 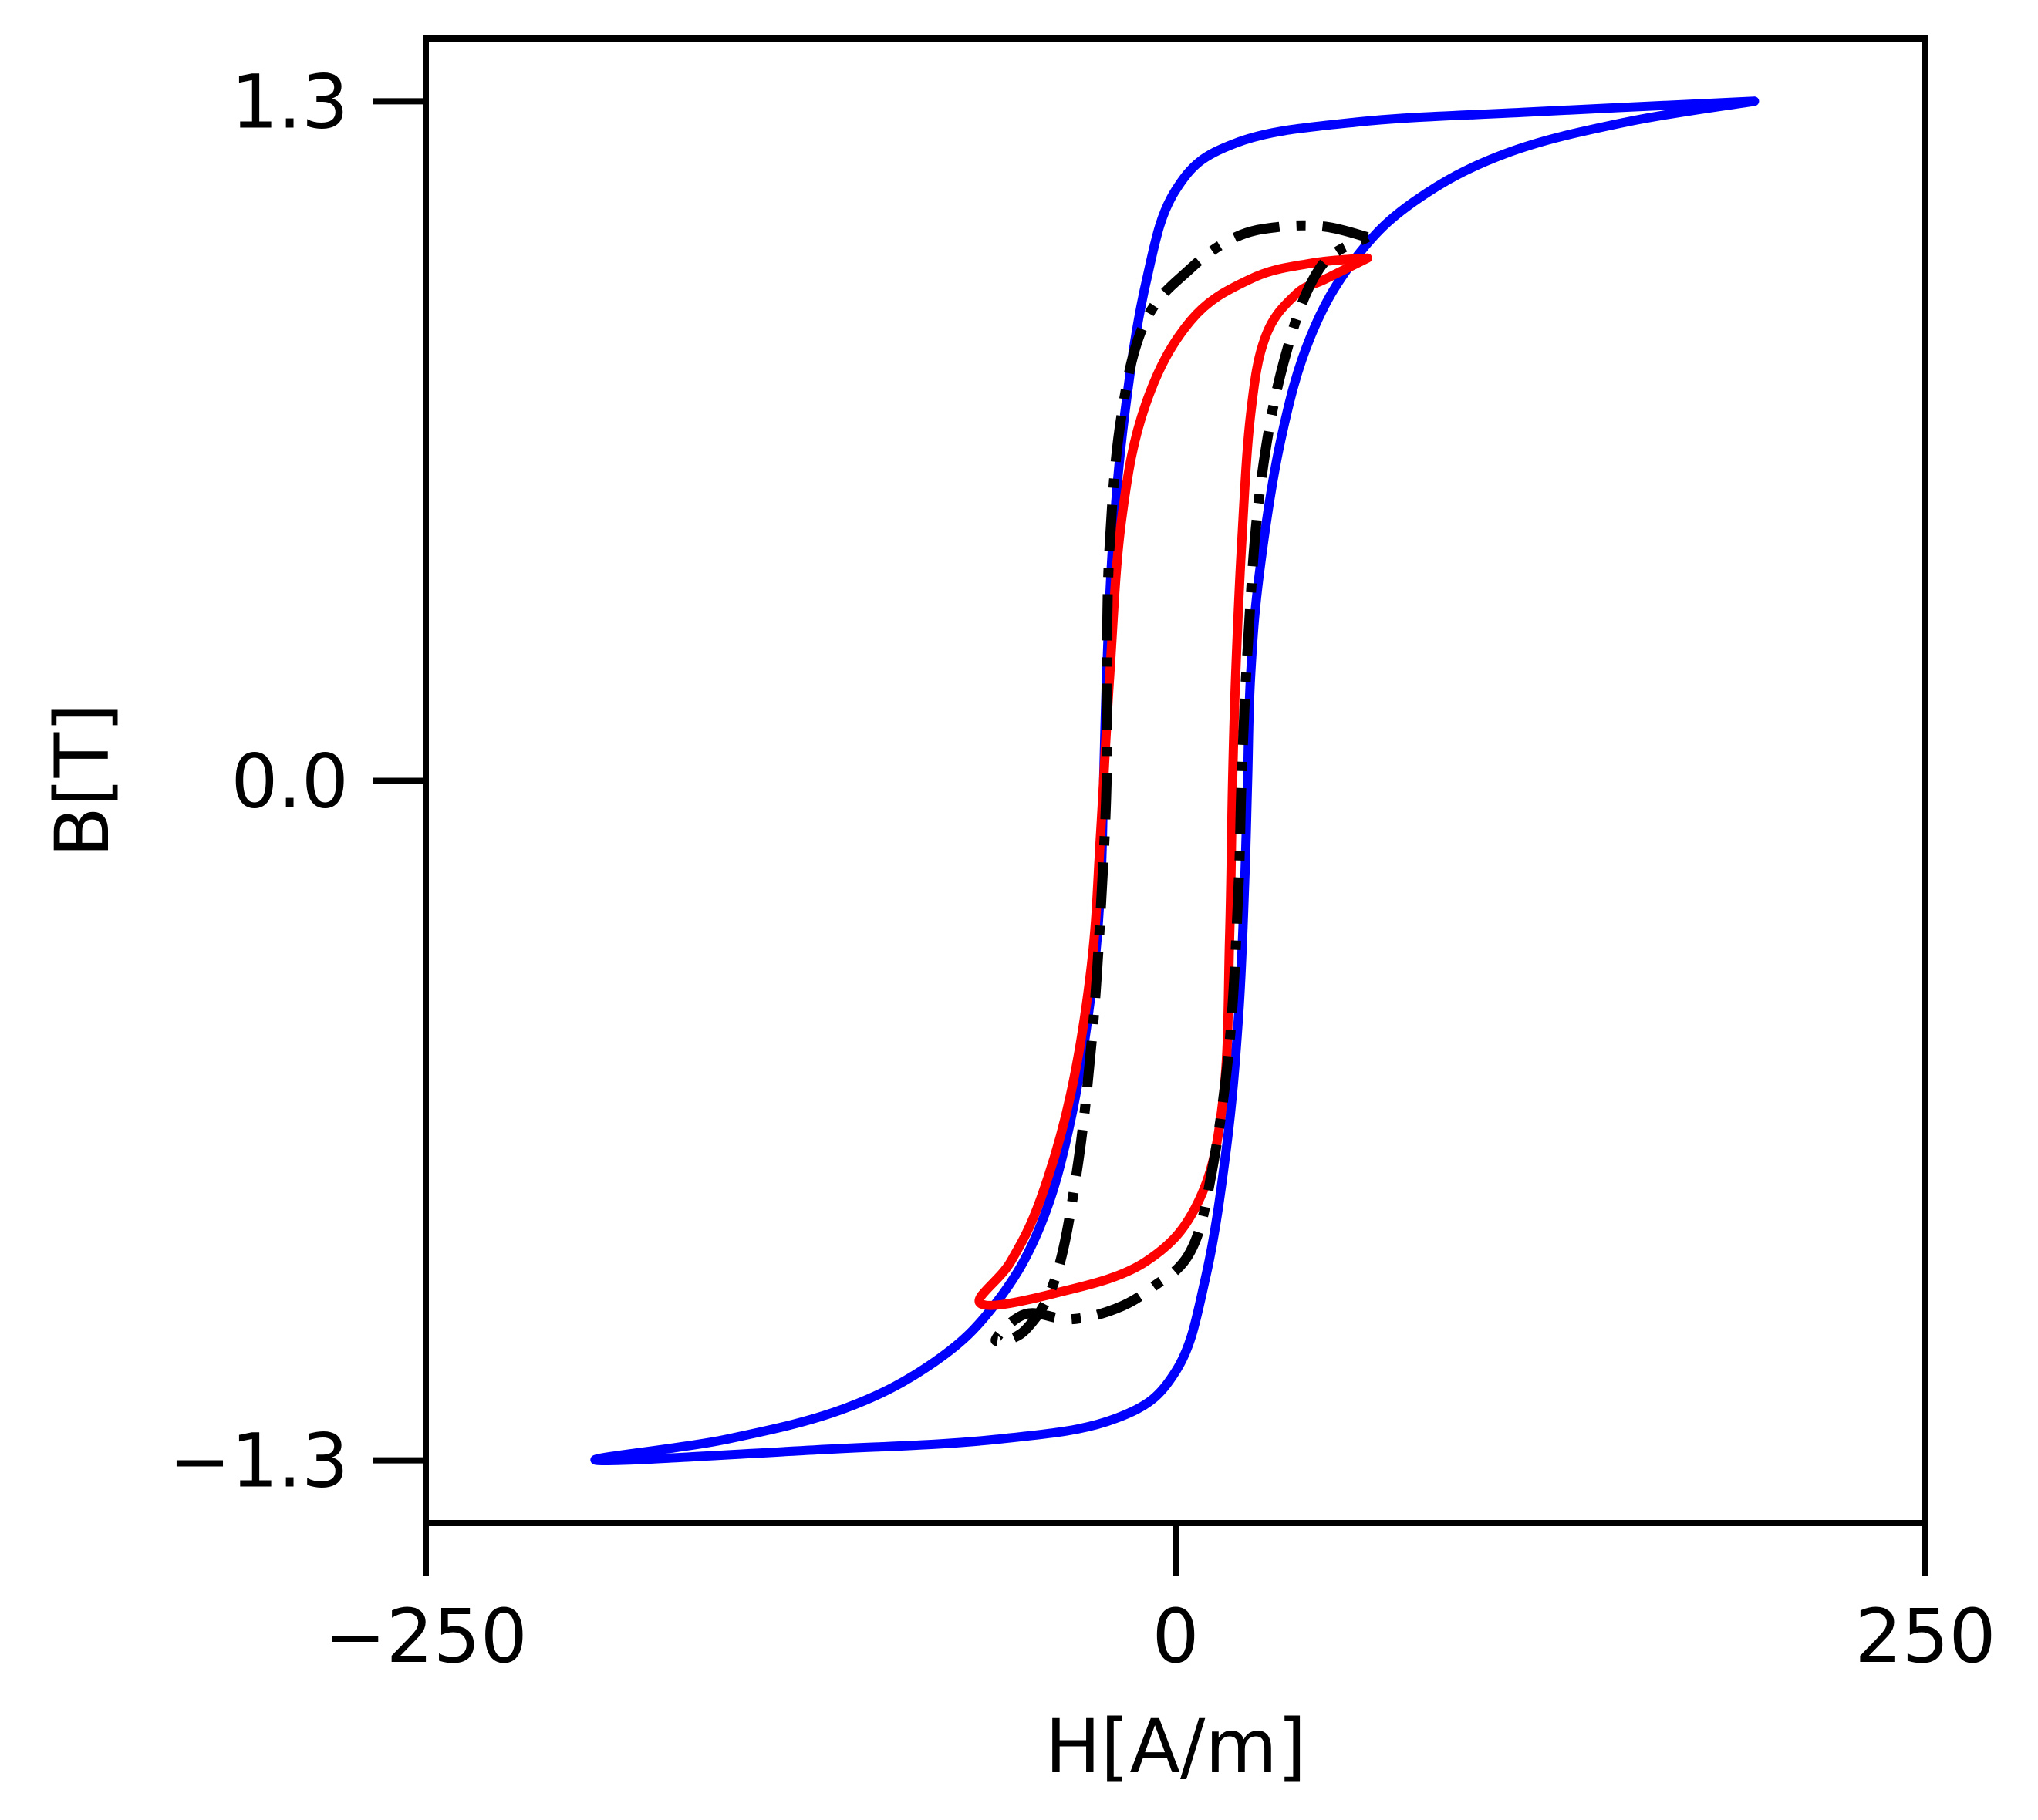 I want to click on y-tick-label: 1.3, so click(x=290, y=102).